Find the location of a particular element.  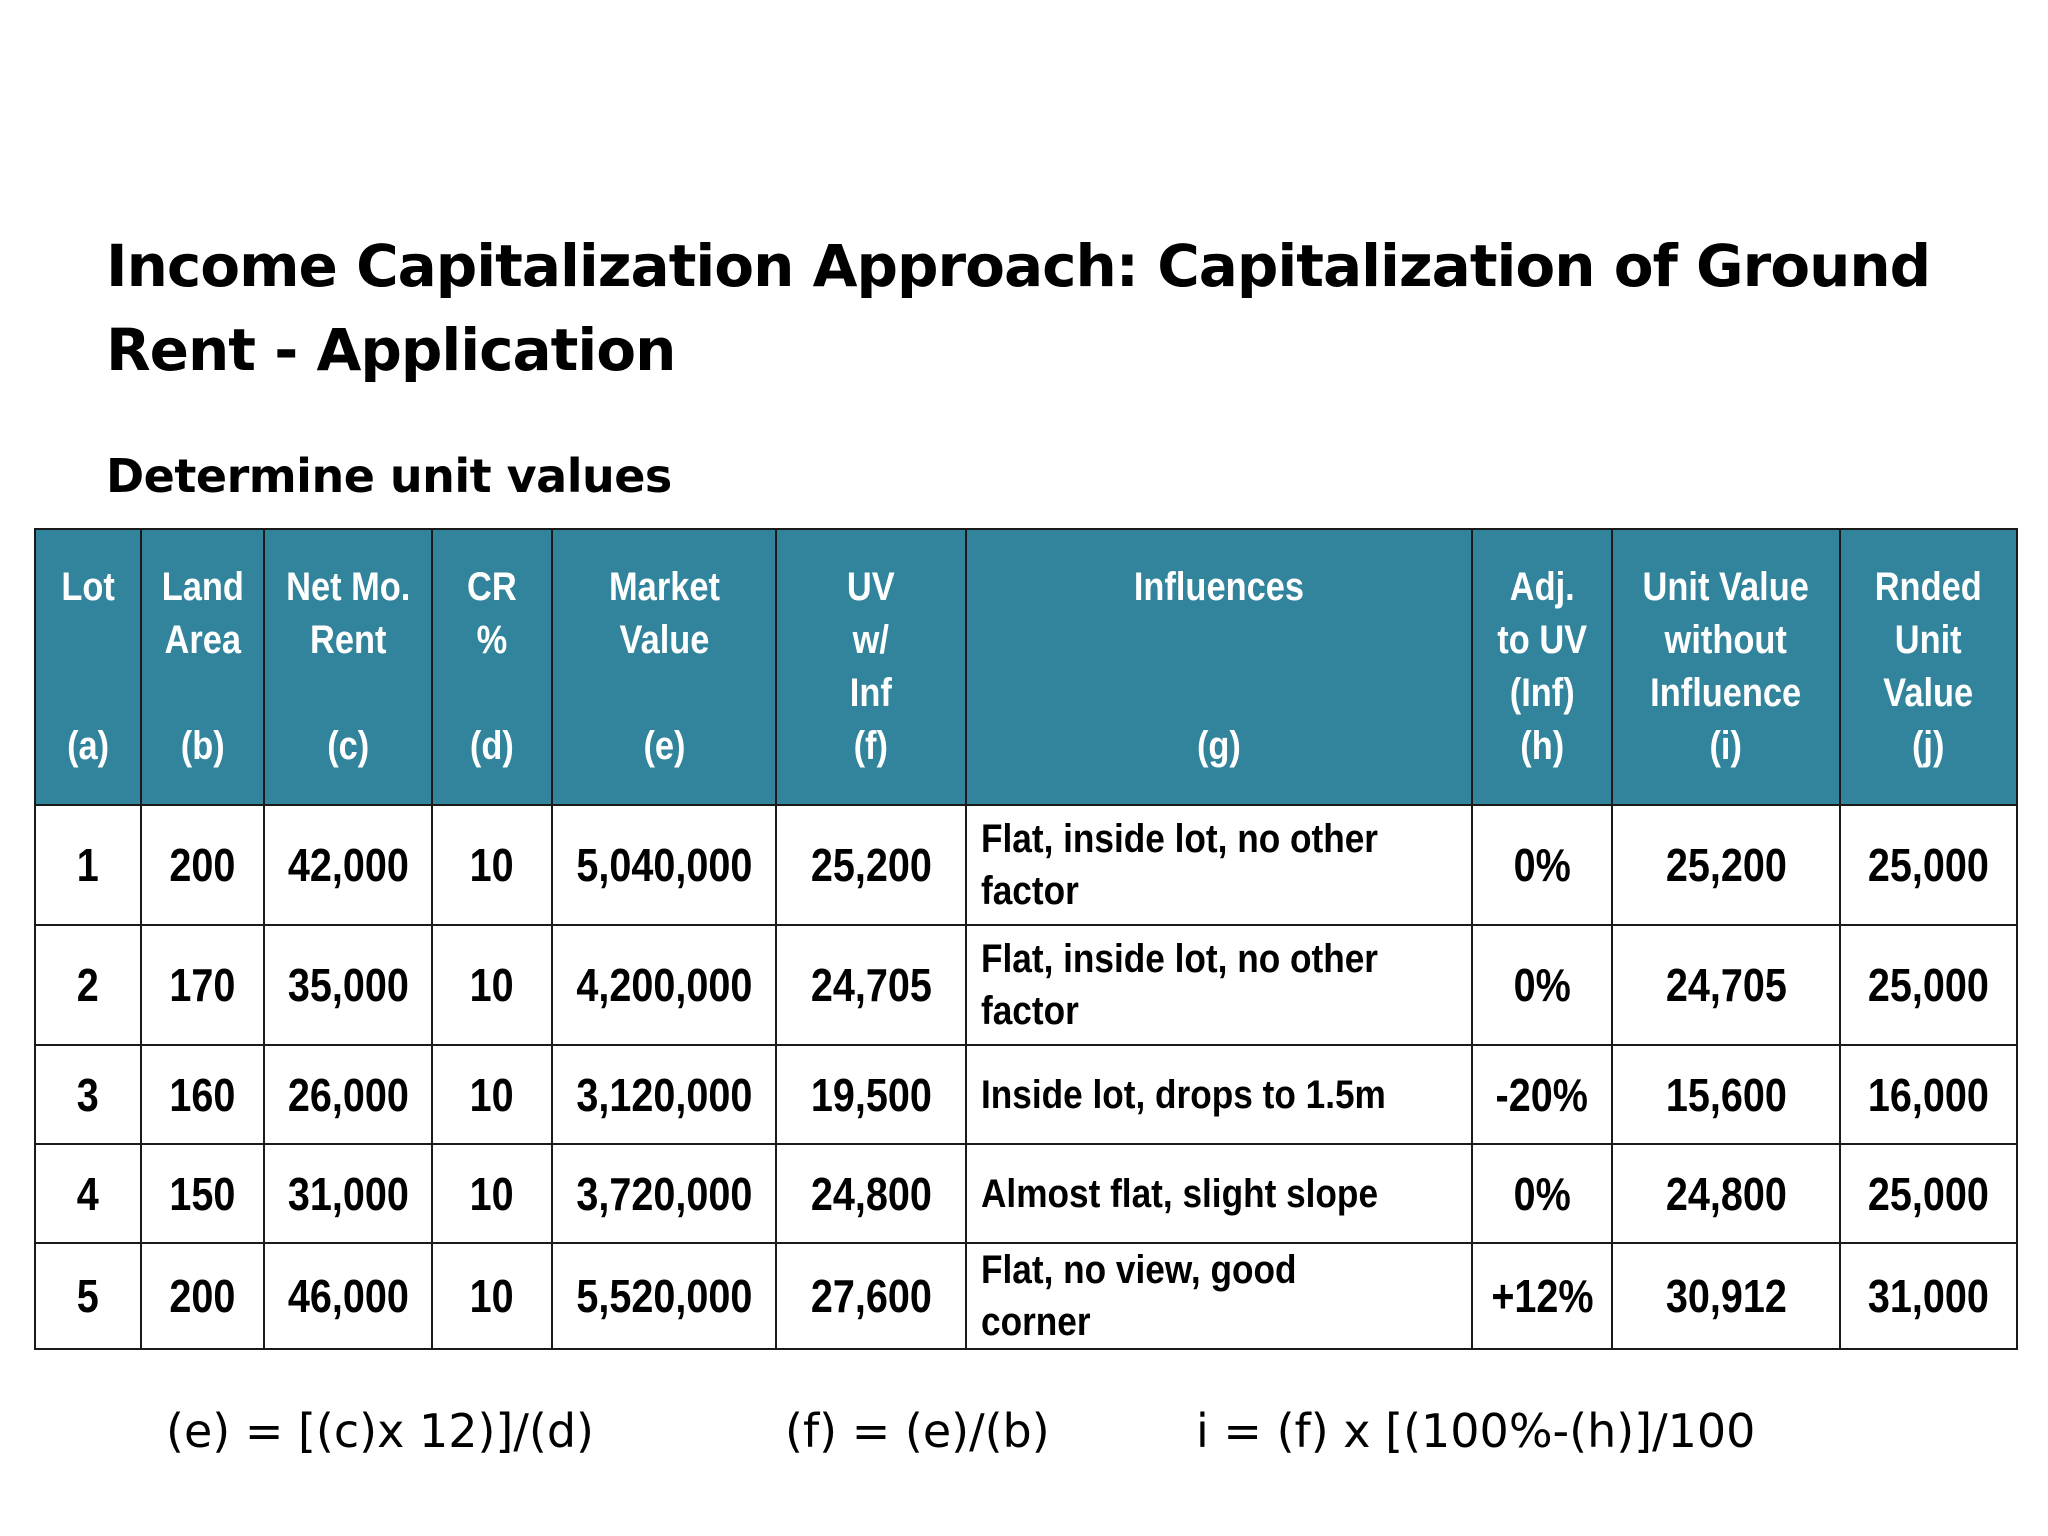

column-header-text: Influences (g) is located at coordinates (1219, 667).